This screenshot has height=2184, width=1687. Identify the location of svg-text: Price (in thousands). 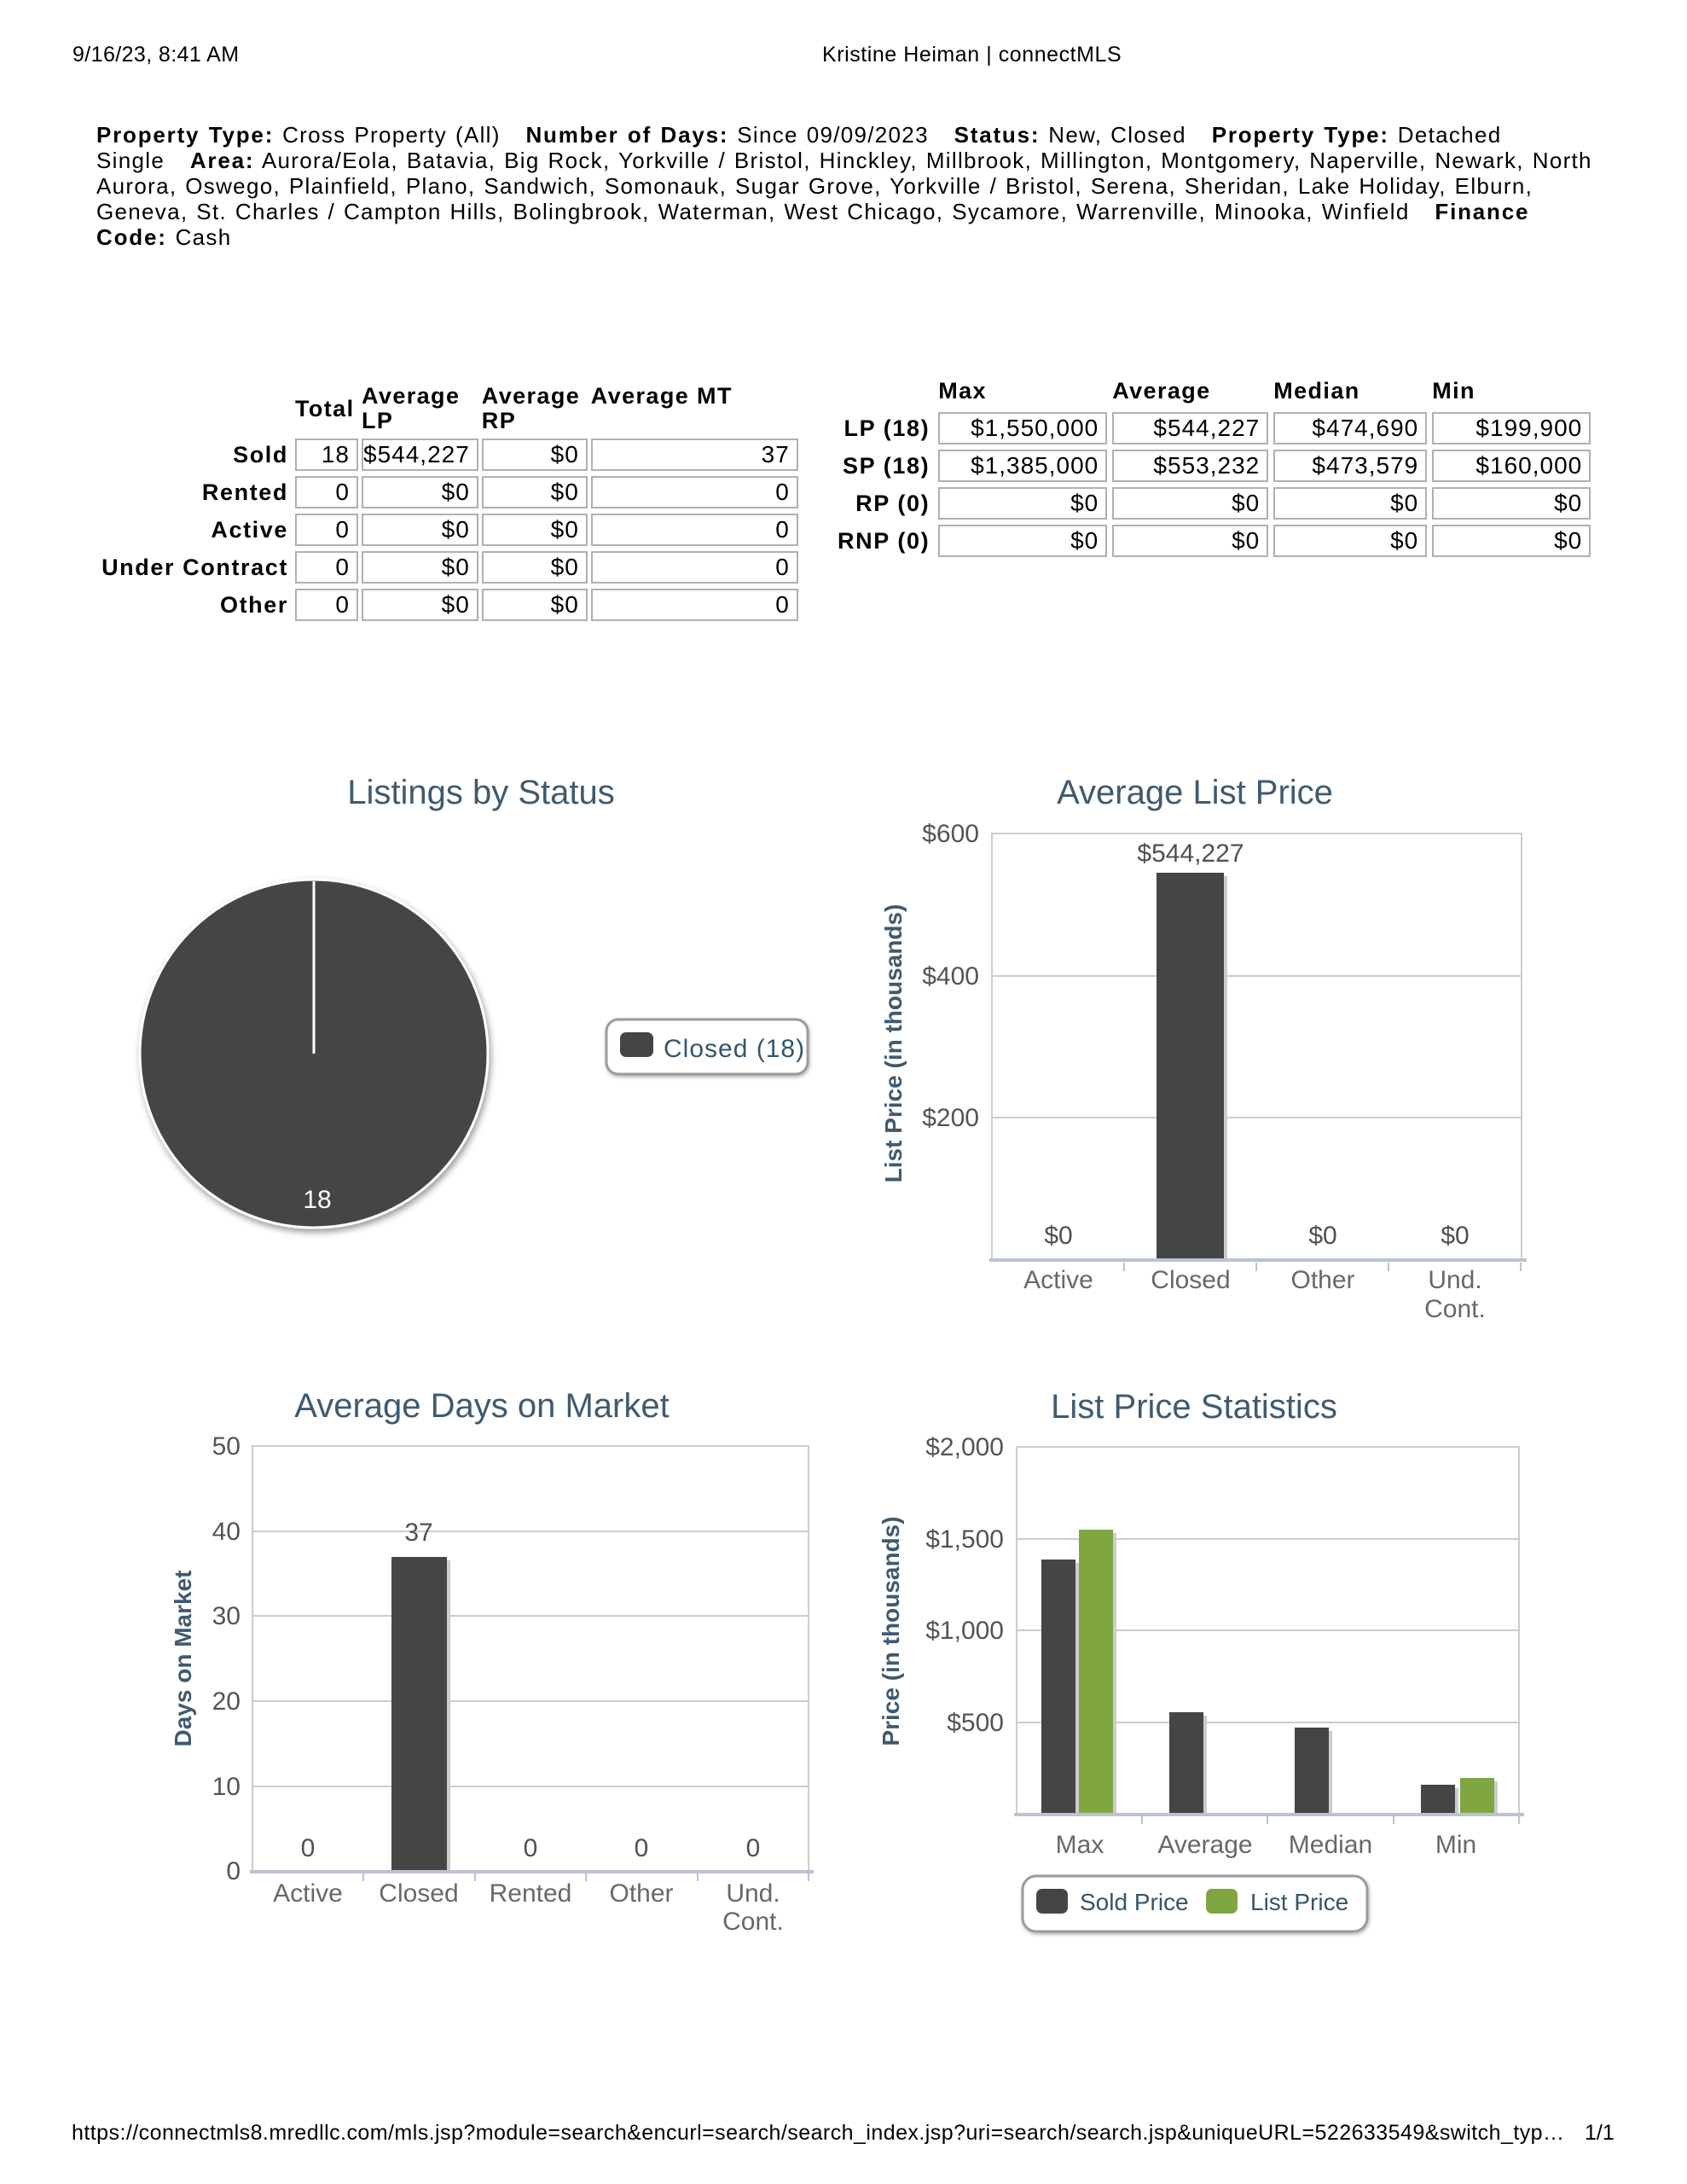
(891, 1631).